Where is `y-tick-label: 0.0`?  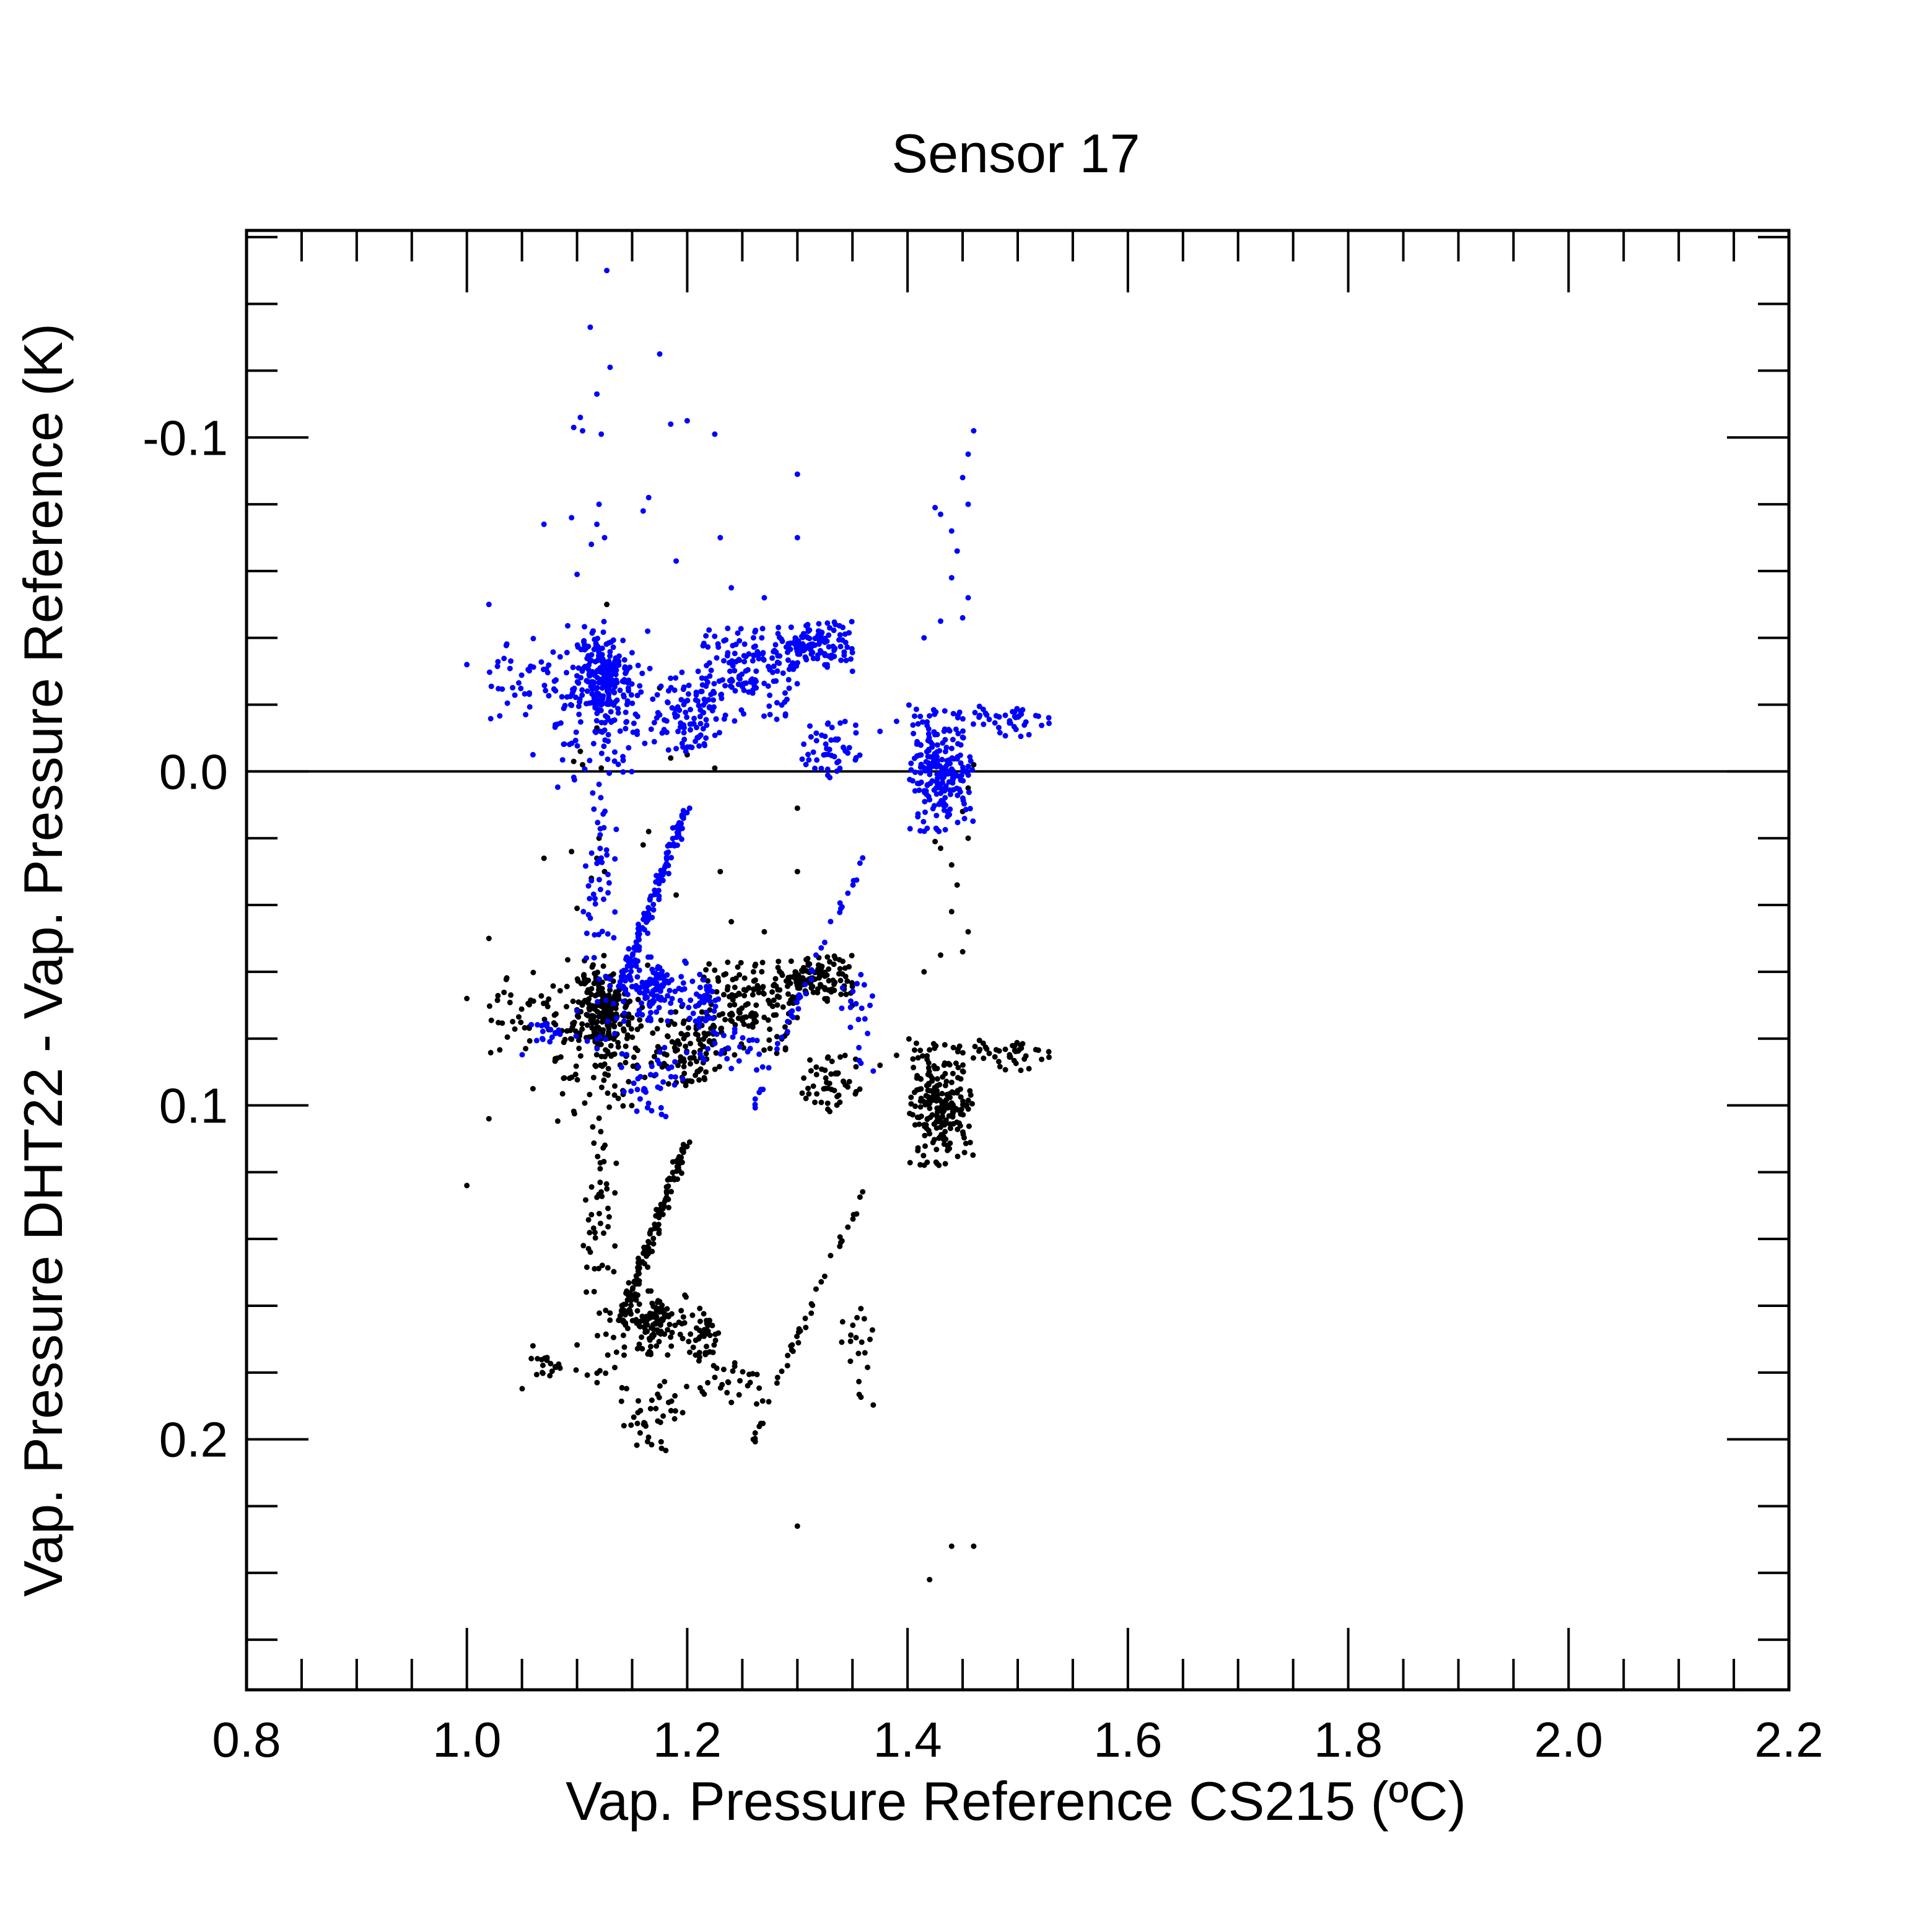 y-tick-label: 0.0 is located at coordinates (193, 771).